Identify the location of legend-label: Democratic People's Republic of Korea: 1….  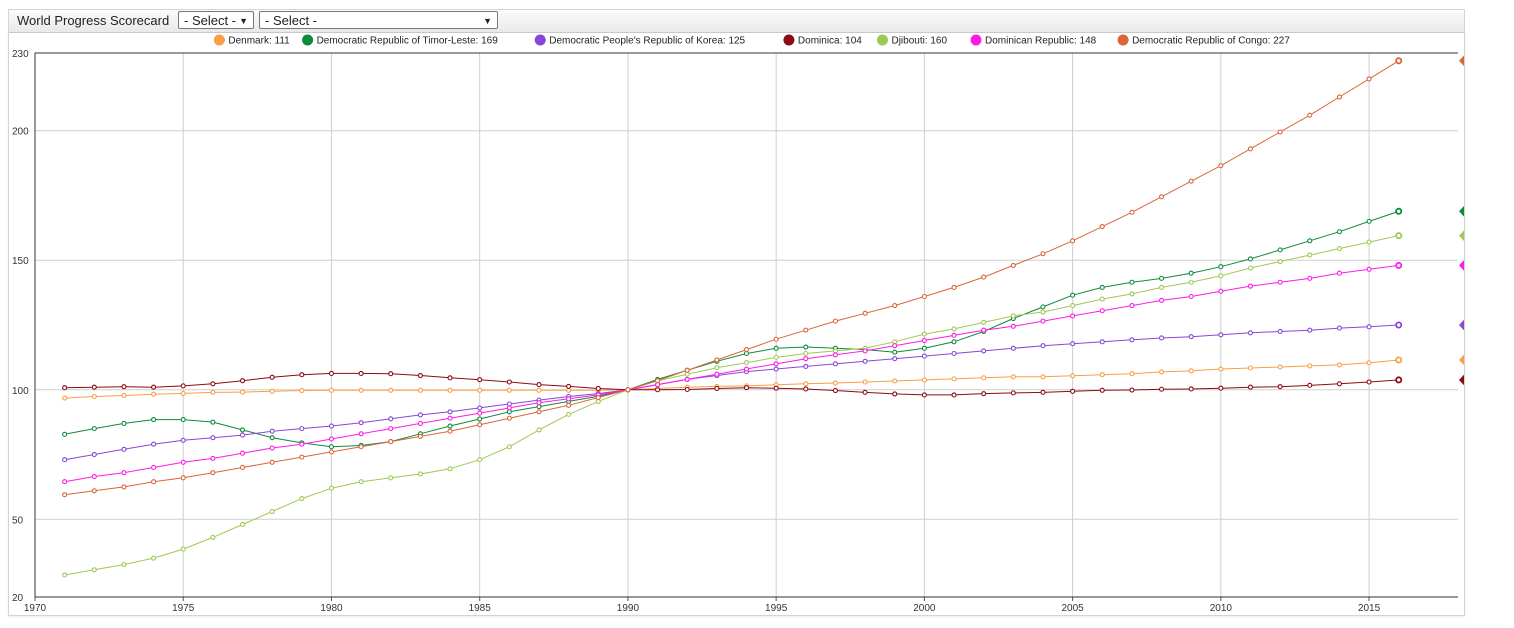
(647, 41).